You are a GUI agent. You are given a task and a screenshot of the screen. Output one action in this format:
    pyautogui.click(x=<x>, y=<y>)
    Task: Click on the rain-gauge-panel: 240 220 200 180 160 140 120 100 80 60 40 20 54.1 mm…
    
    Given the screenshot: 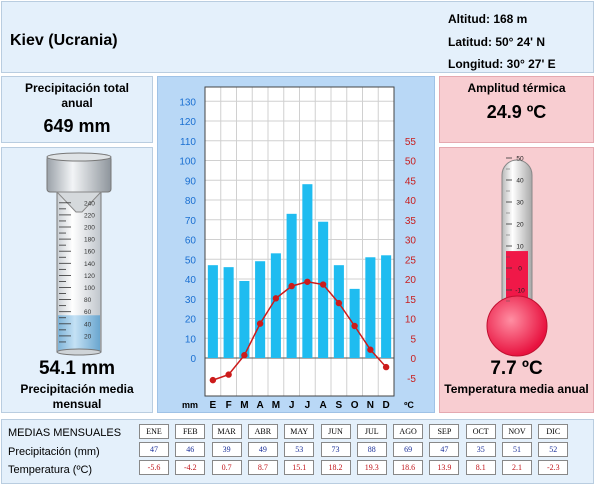 What is the action you would take?
    pyautogui.click(x=77, y=280)
    